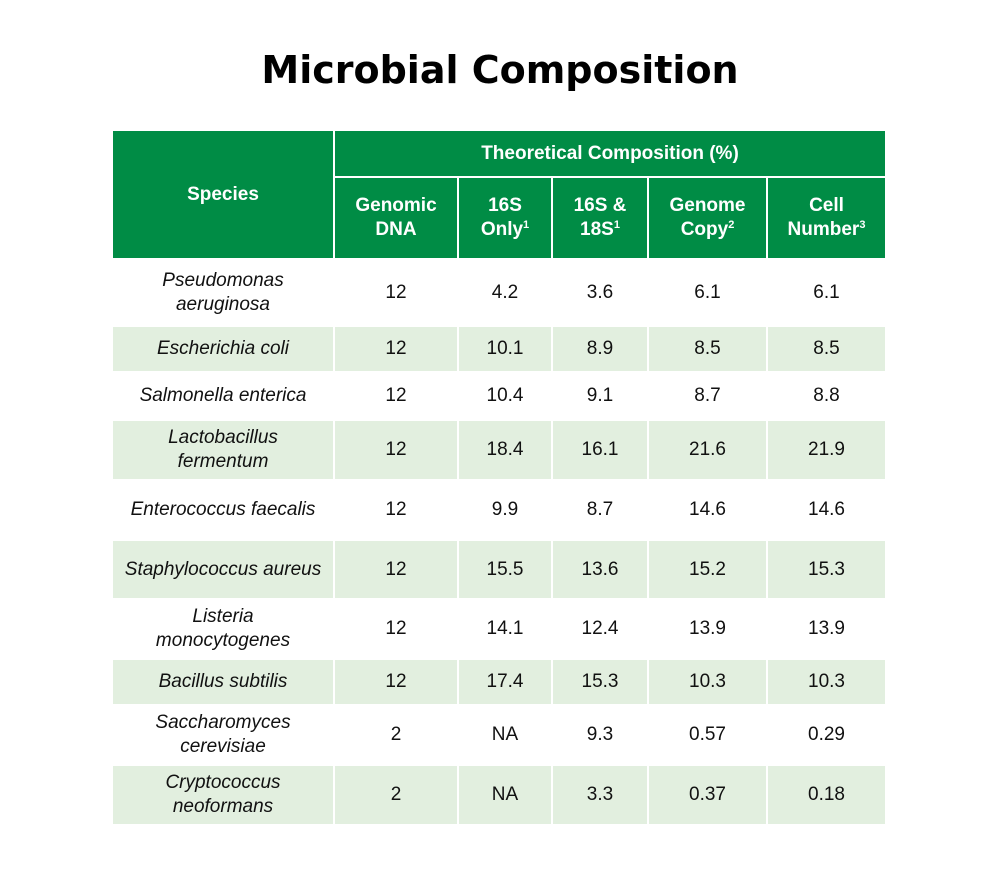  I want to click on column-header: Genome Copy2, so click(707, 218).